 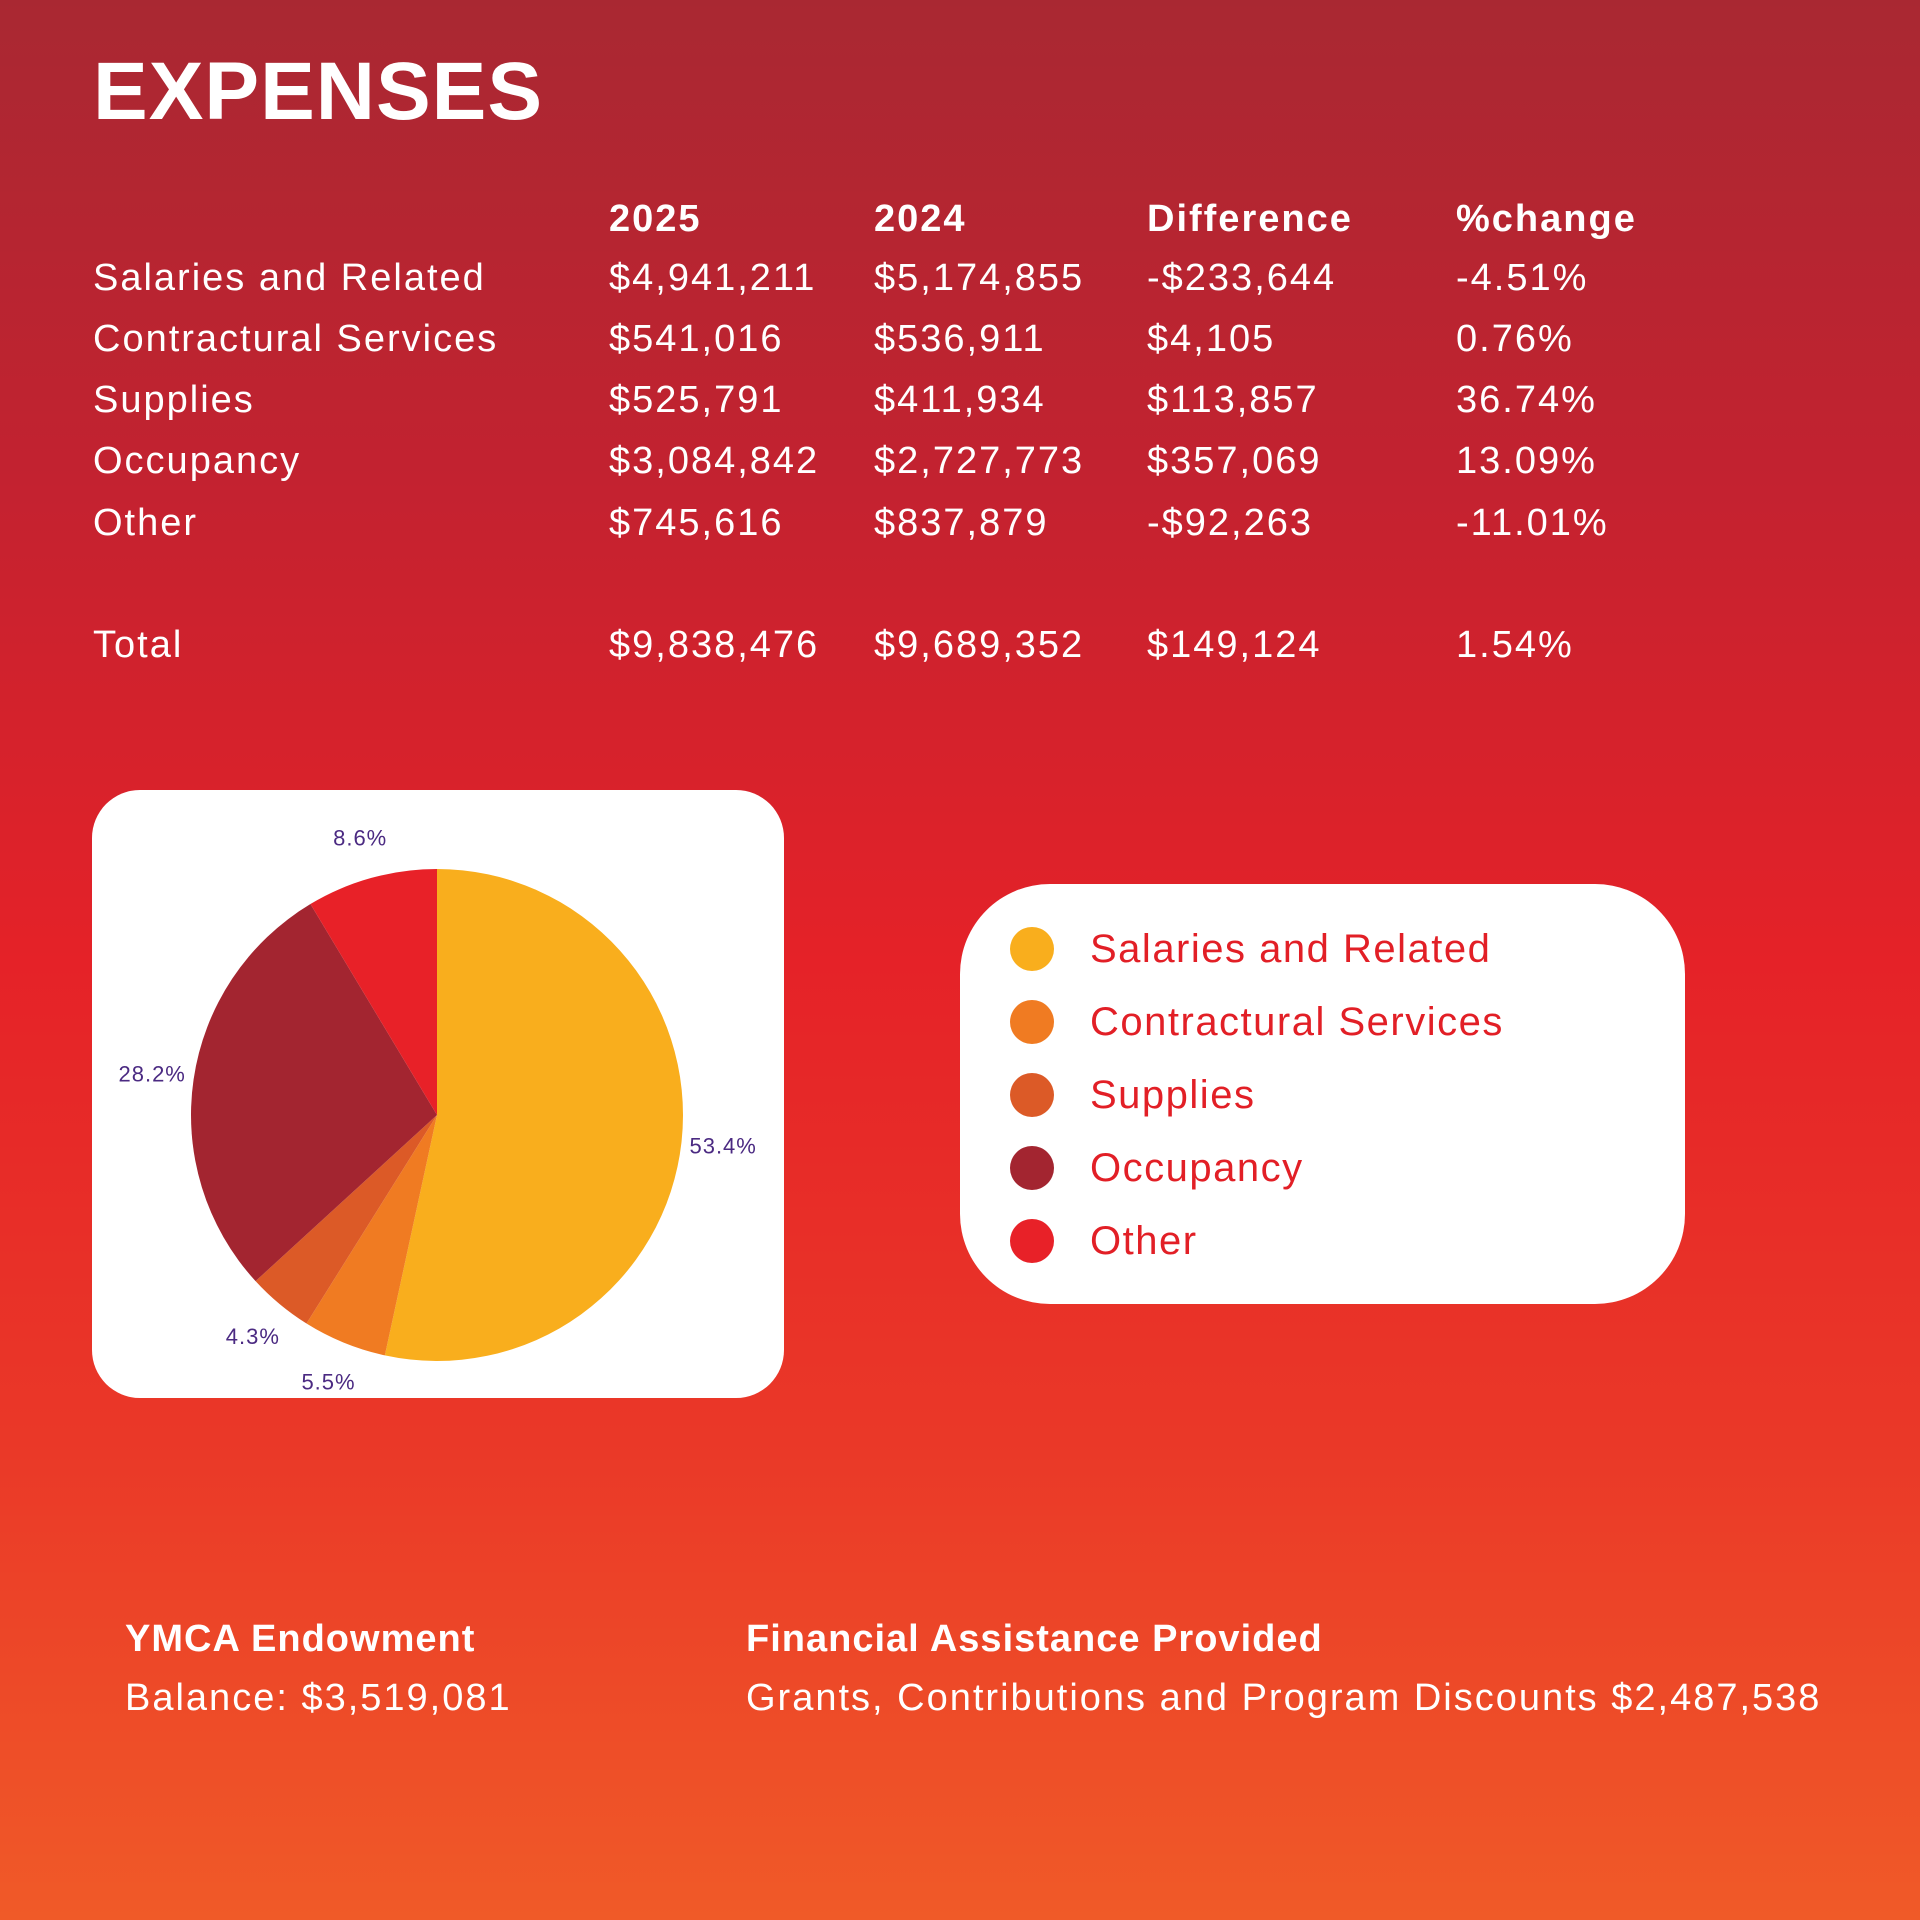 What do you see at coordinates (253, 1336) in the screenshot?
I see `pie-data-label: 4.3%` at bounding box center [253, 1336].